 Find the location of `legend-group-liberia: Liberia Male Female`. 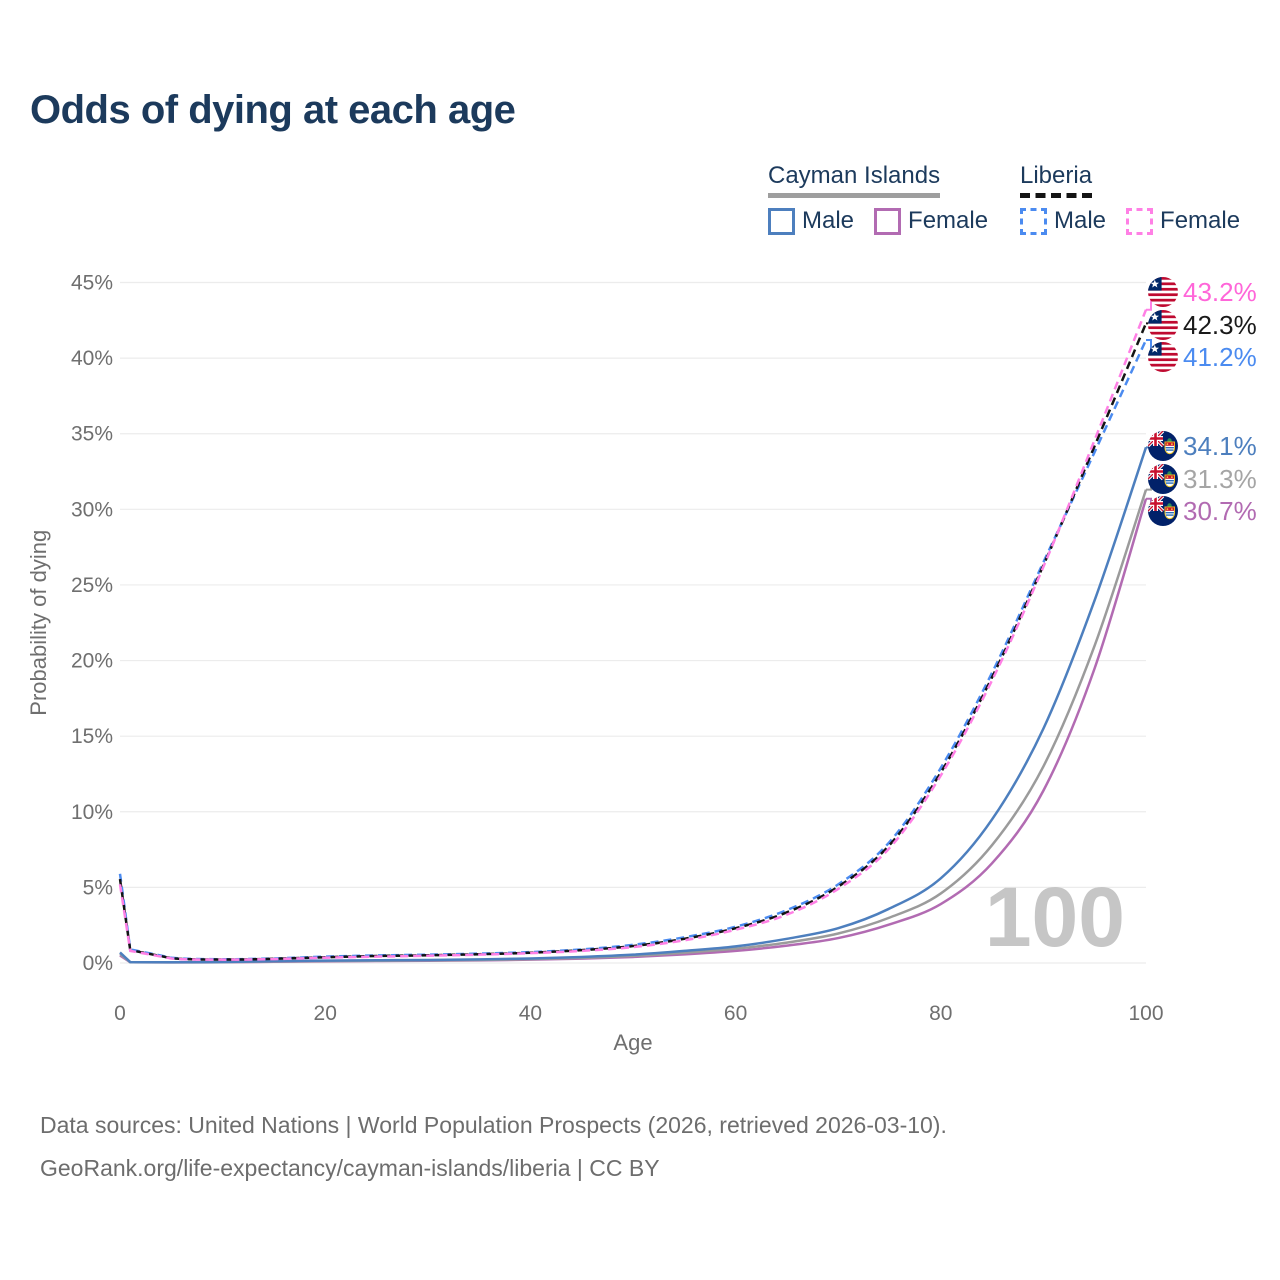

legend-group-liberia: Liberia Male Female is located at coordinates (1140, 198).